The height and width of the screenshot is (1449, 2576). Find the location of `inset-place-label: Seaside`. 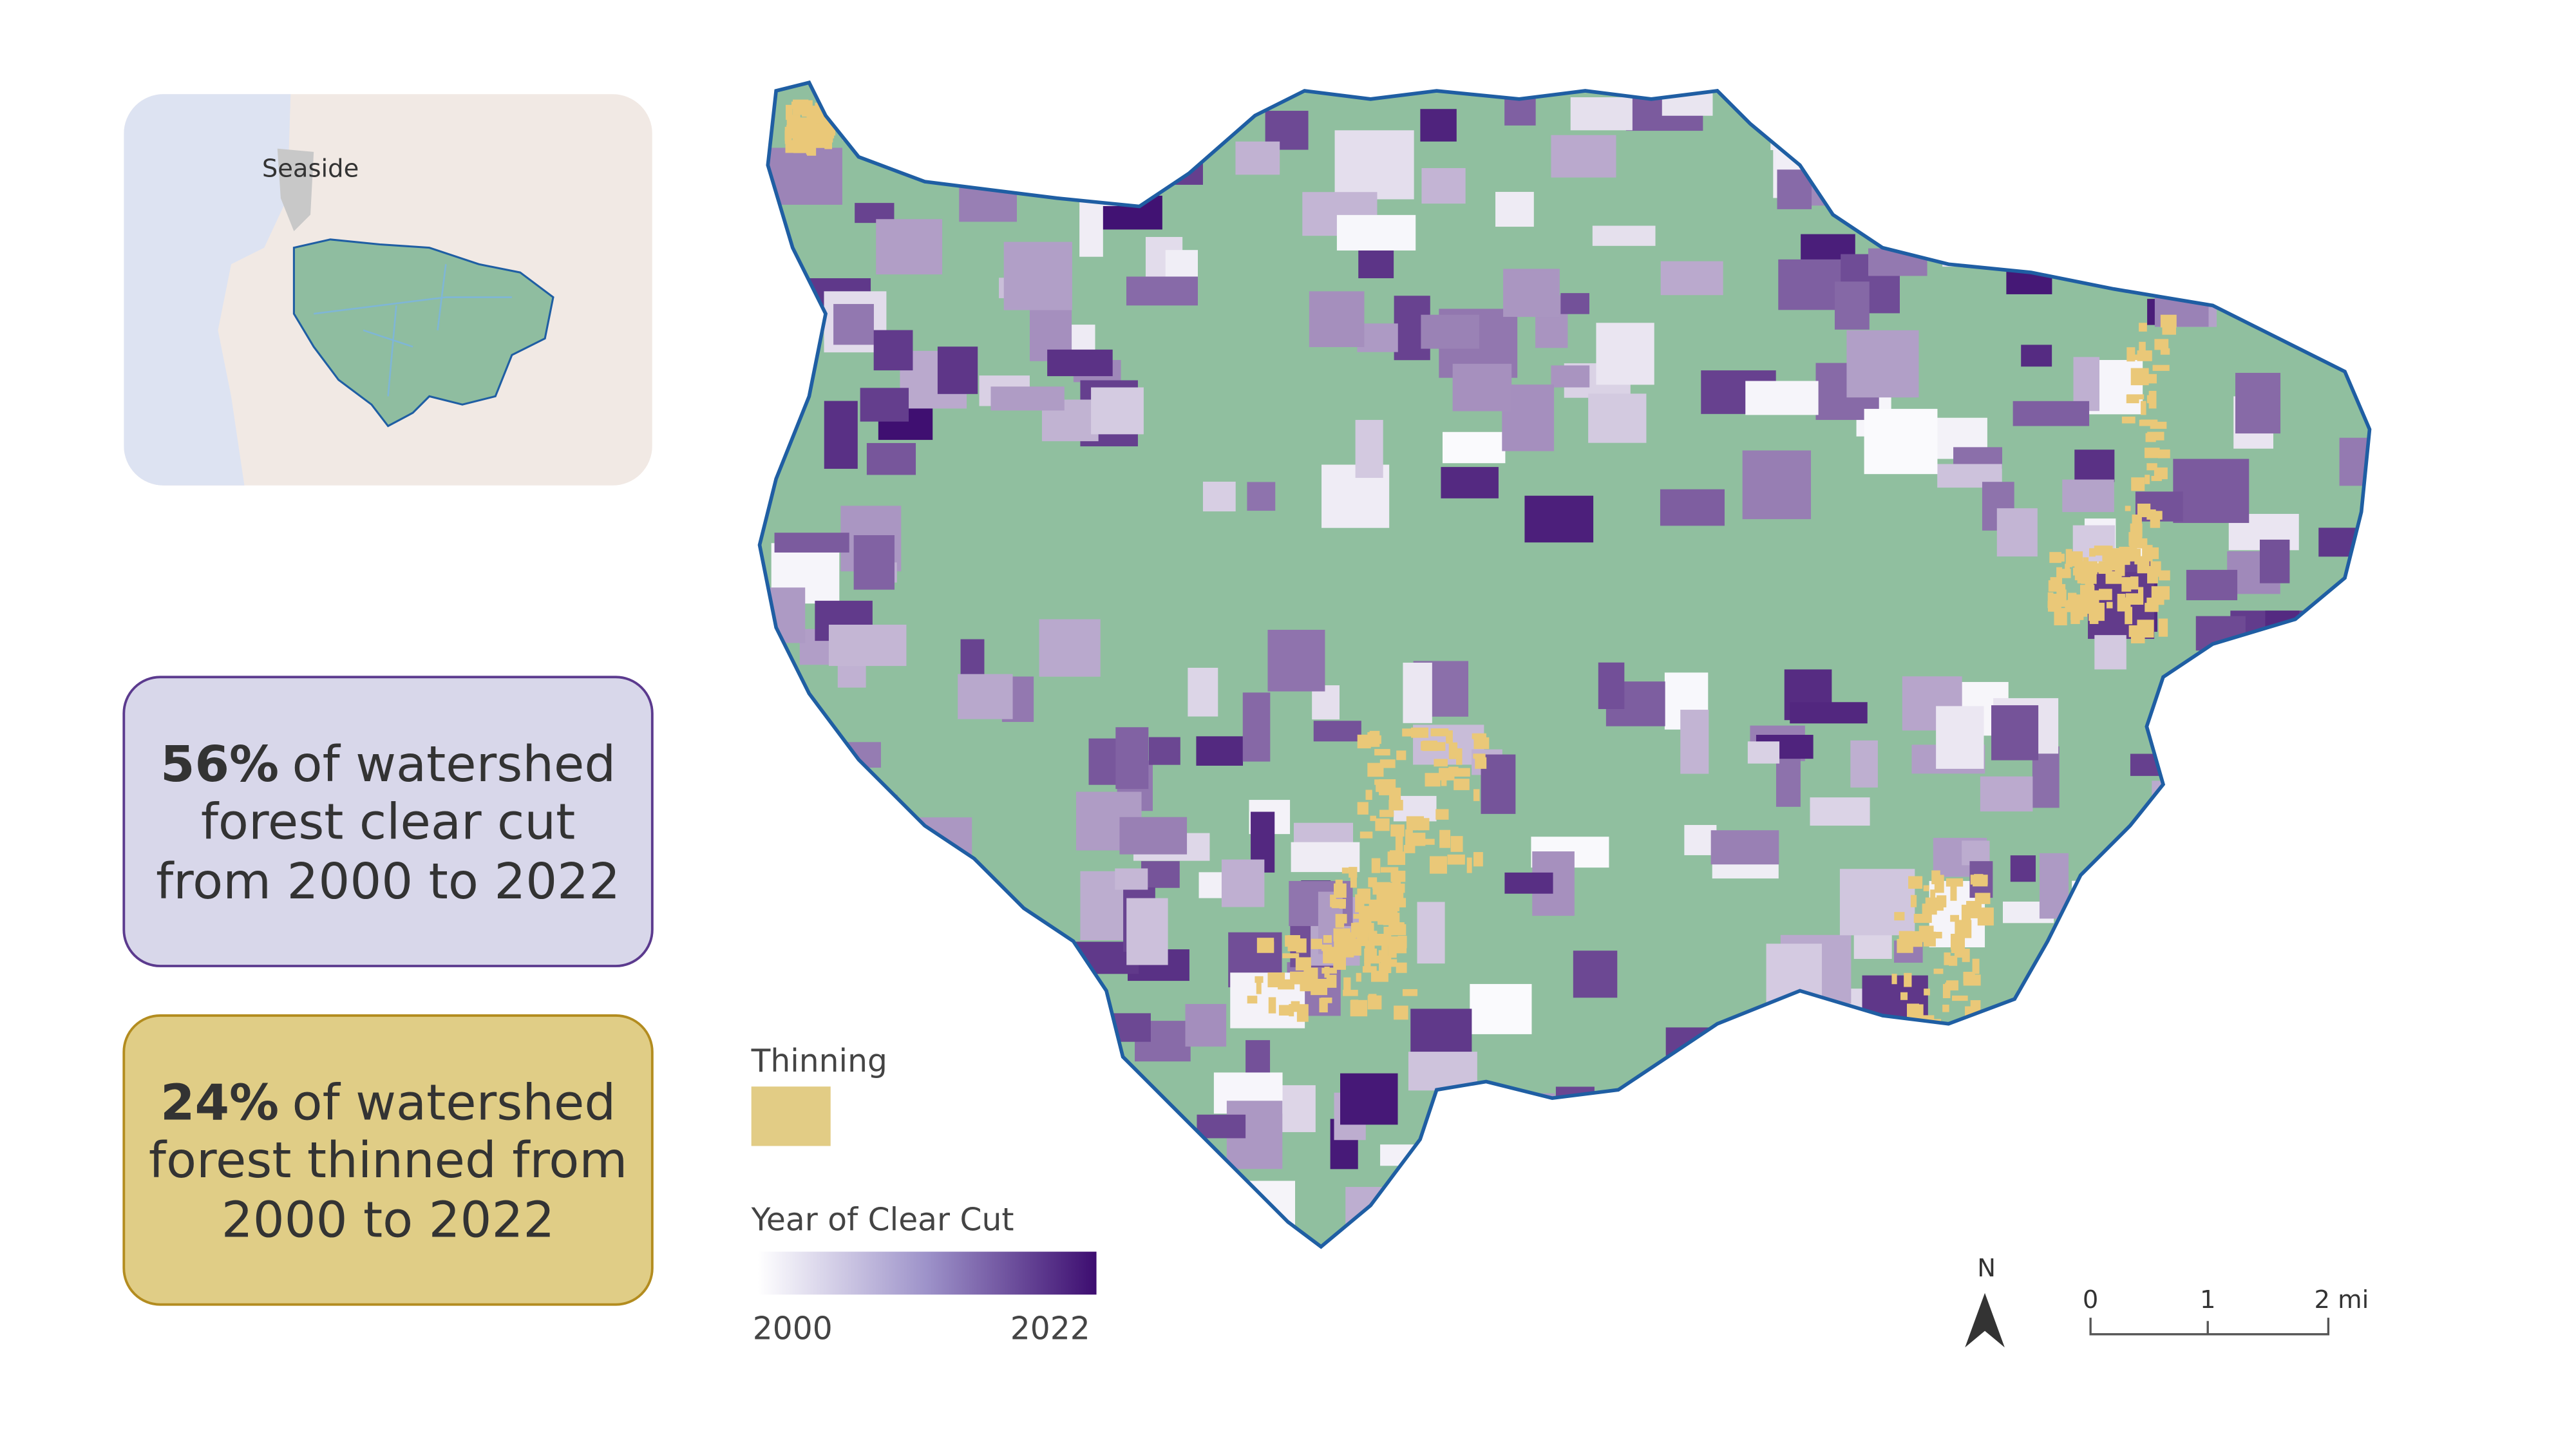

inset-place-label: Seaside is located at coordinates (310, 168).